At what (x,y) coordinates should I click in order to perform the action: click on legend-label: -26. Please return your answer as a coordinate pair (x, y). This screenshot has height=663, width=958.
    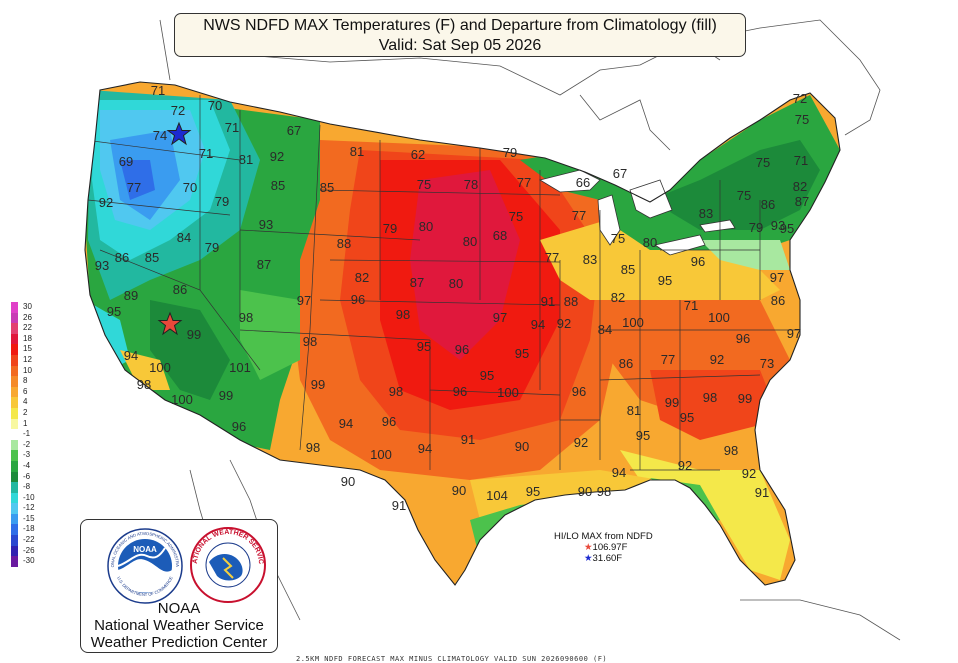
    Looking at the image, I should click on (29, 550).